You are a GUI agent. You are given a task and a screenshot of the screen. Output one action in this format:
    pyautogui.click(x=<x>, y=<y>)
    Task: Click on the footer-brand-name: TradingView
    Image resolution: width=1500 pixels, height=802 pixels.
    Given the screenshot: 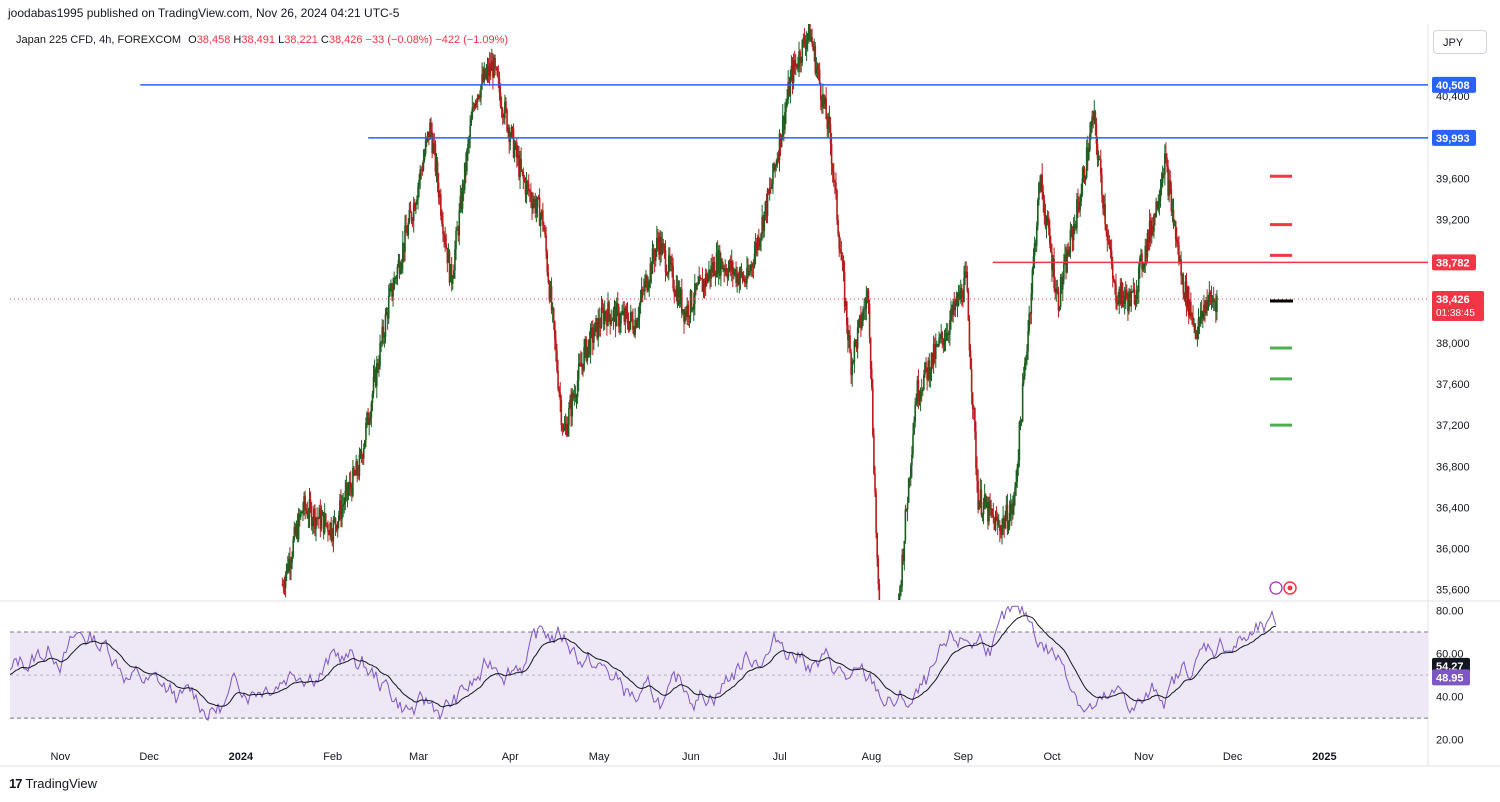 What is the action you would take?
    pyautogui.click(x=61, y=783)
    